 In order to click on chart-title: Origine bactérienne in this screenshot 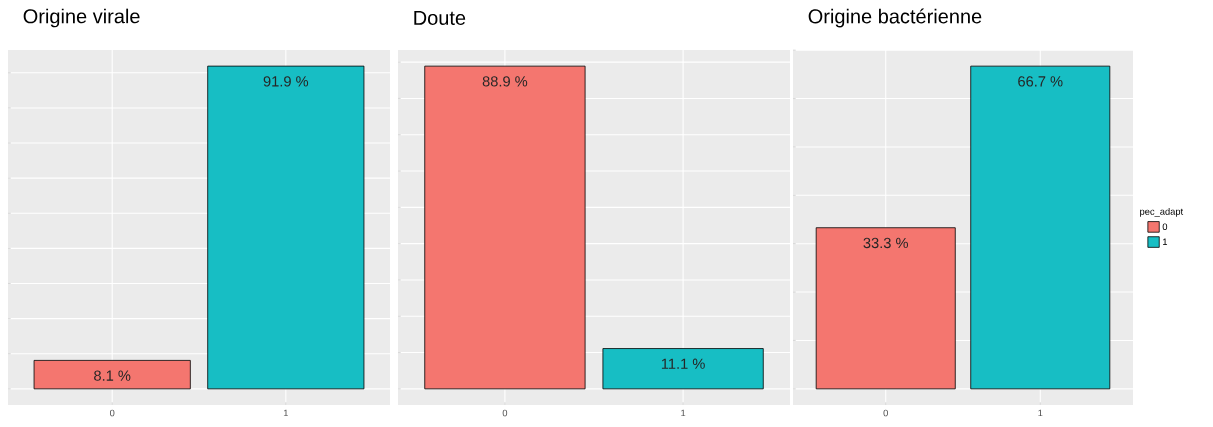, I will do `click(895, 18)`.